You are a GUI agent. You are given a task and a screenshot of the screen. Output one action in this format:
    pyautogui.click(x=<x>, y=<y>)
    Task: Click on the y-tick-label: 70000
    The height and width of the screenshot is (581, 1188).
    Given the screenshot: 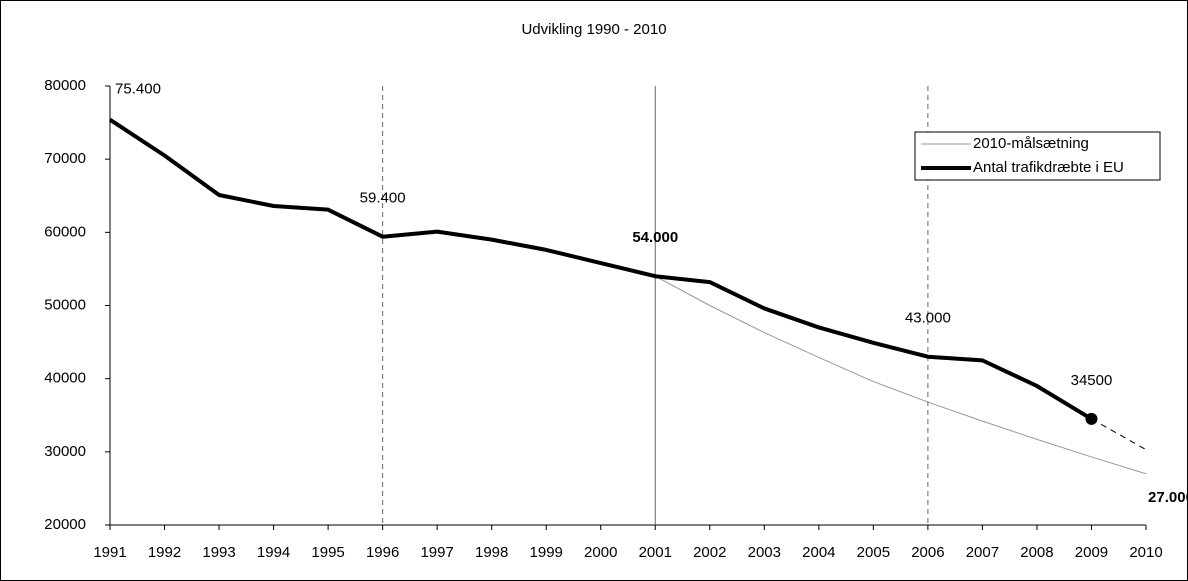 What is the action you would take?
    pyautogui.click(x=65, y=158)
    